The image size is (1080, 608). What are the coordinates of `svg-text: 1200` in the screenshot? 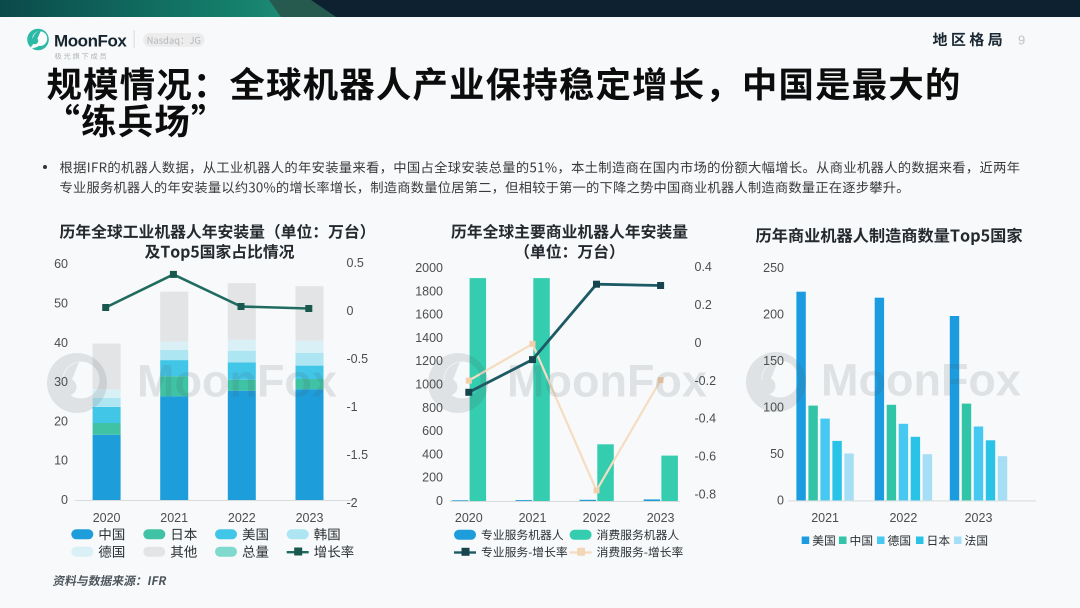 It's located at (429, 361).